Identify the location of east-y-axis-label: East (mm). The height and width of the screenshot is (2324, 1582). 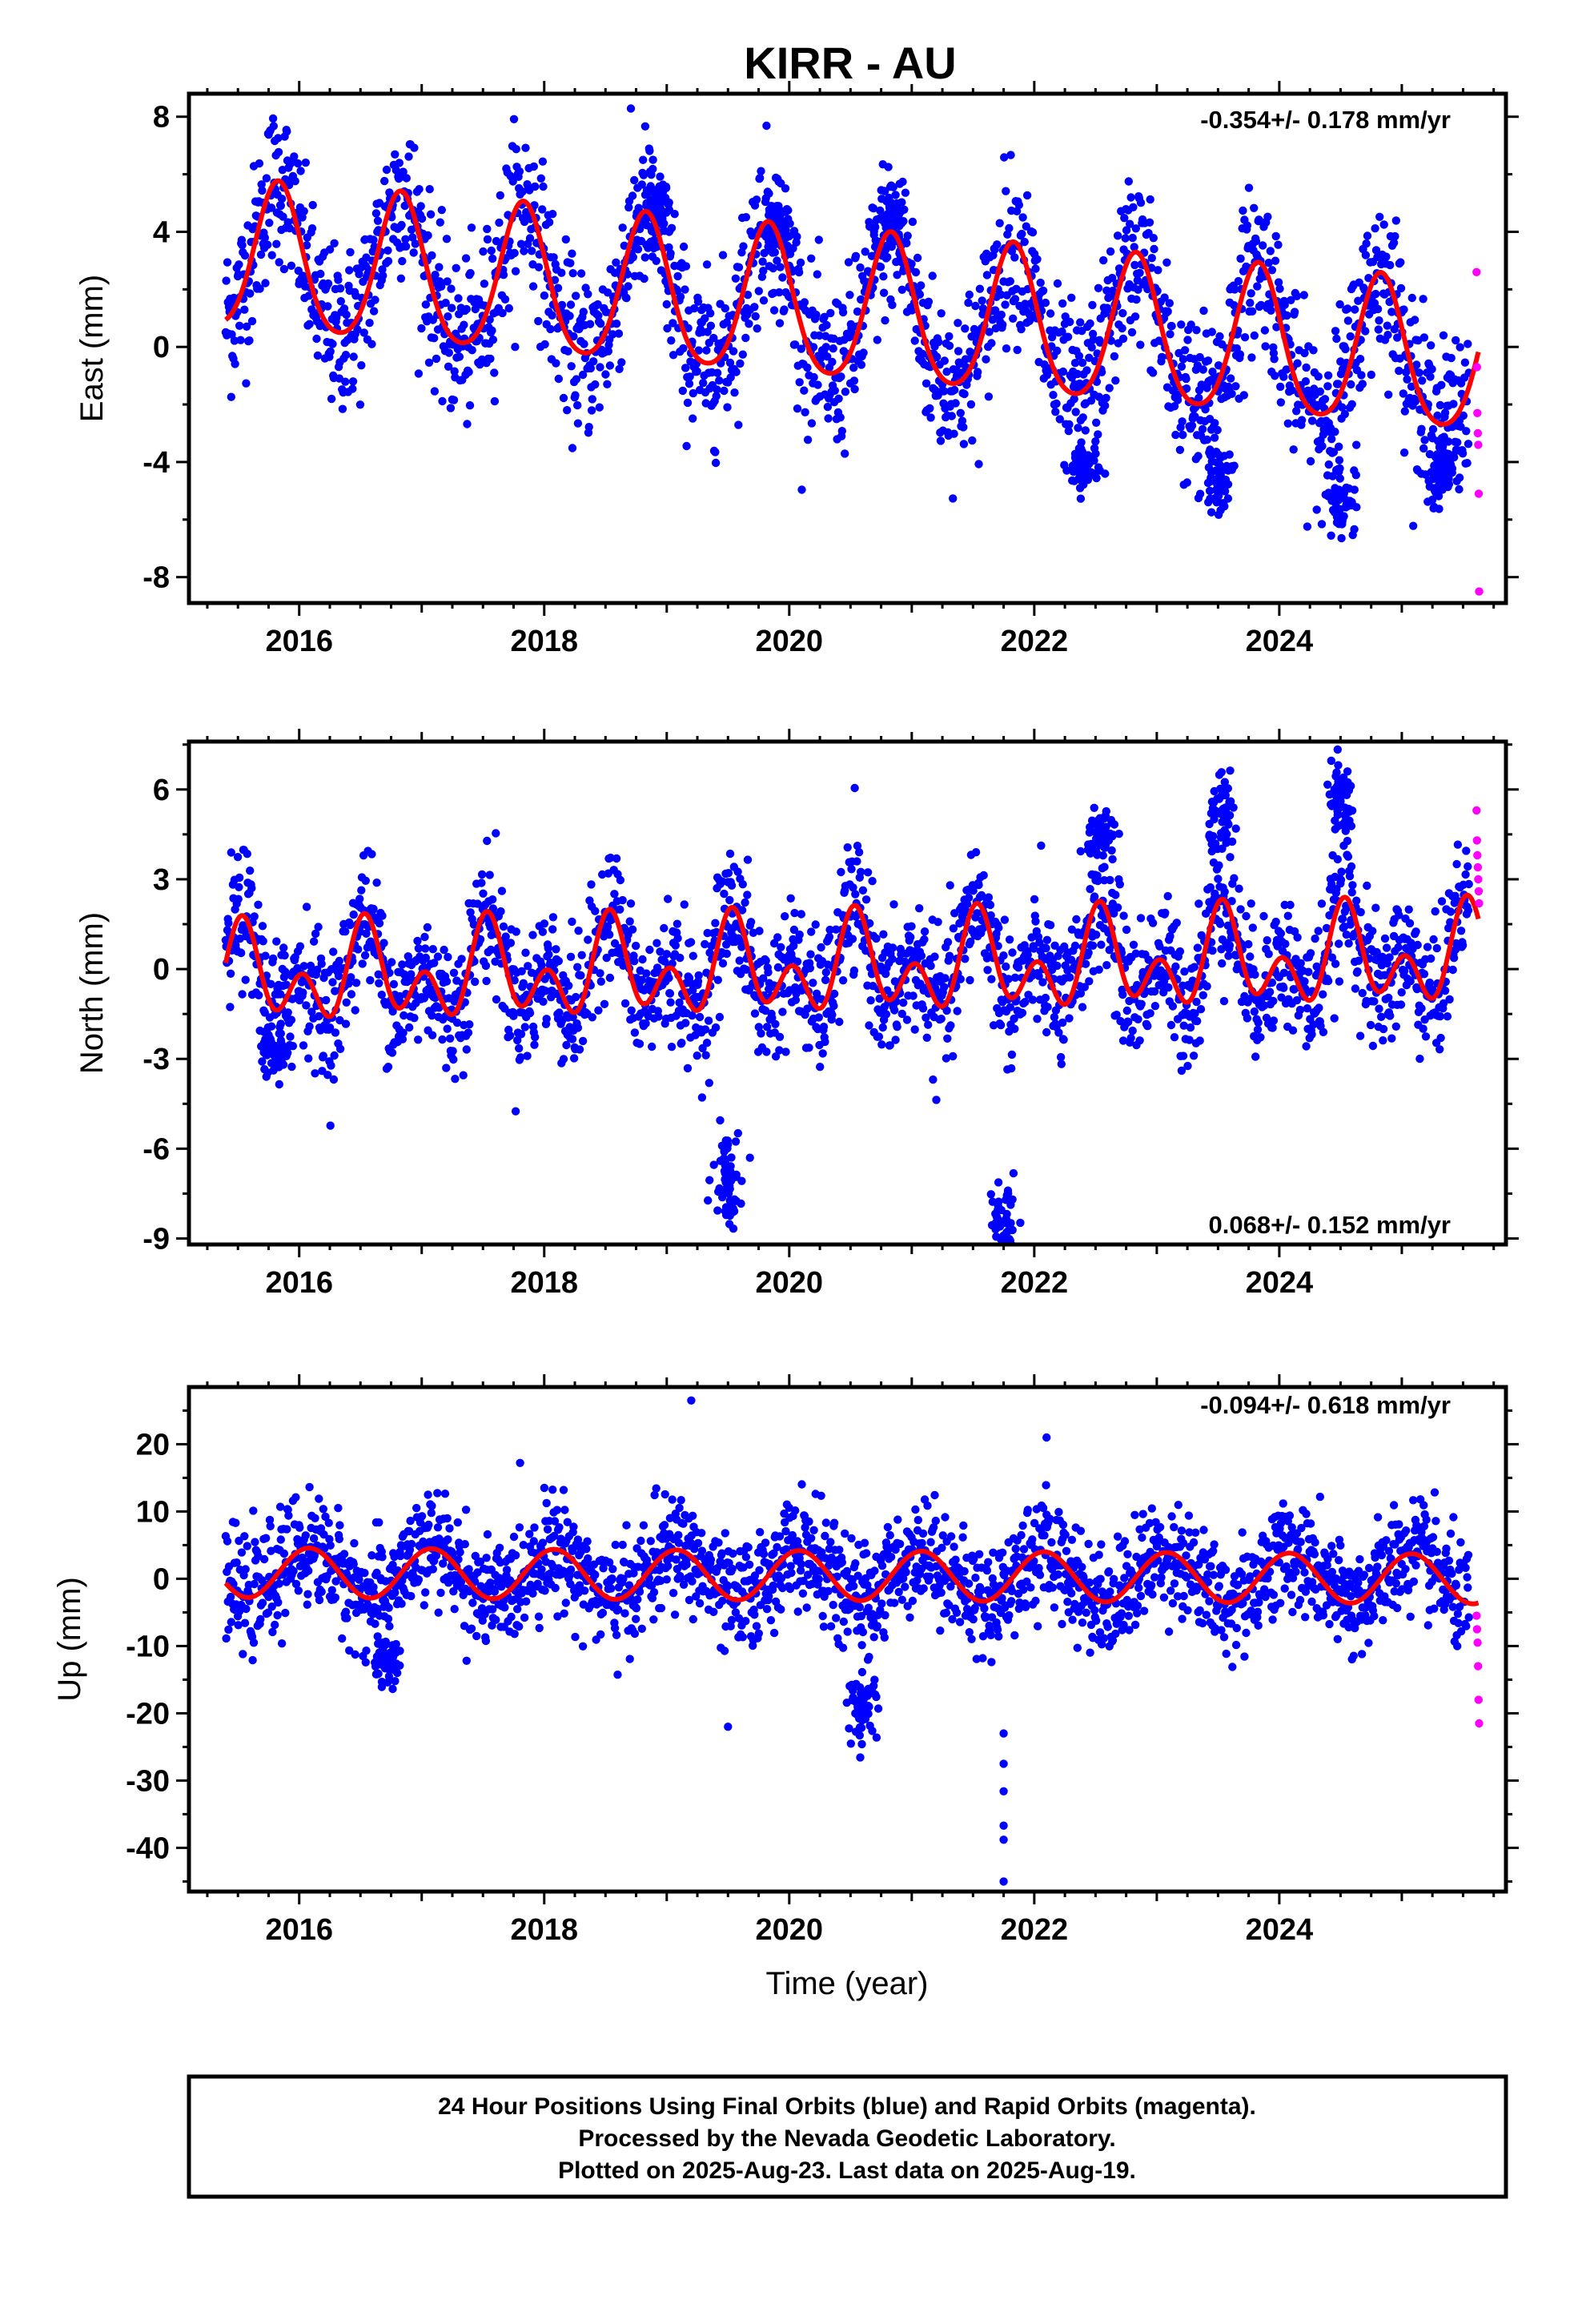
(92, 348).